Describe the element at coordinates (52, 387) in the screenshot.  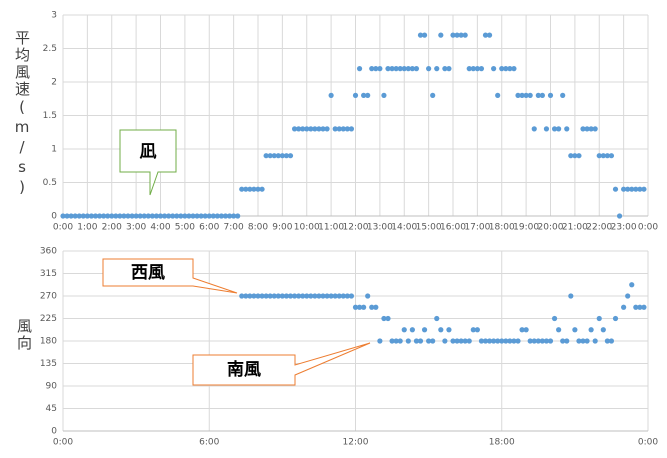
I see `y-tick-label: 90` at that location.